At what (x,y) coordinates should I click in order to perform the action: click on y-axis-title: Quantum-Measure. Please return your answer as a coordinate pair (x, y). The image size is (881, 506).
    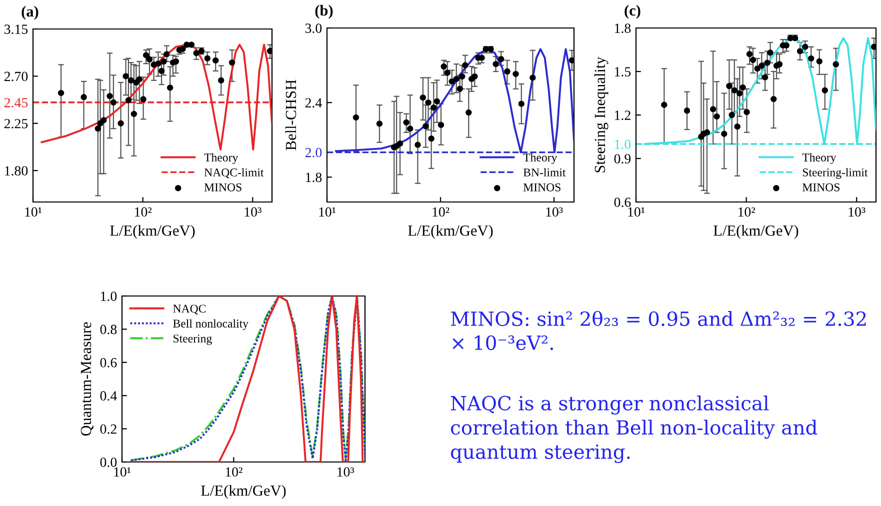
    Looking at the image, I should click on (87, 379).